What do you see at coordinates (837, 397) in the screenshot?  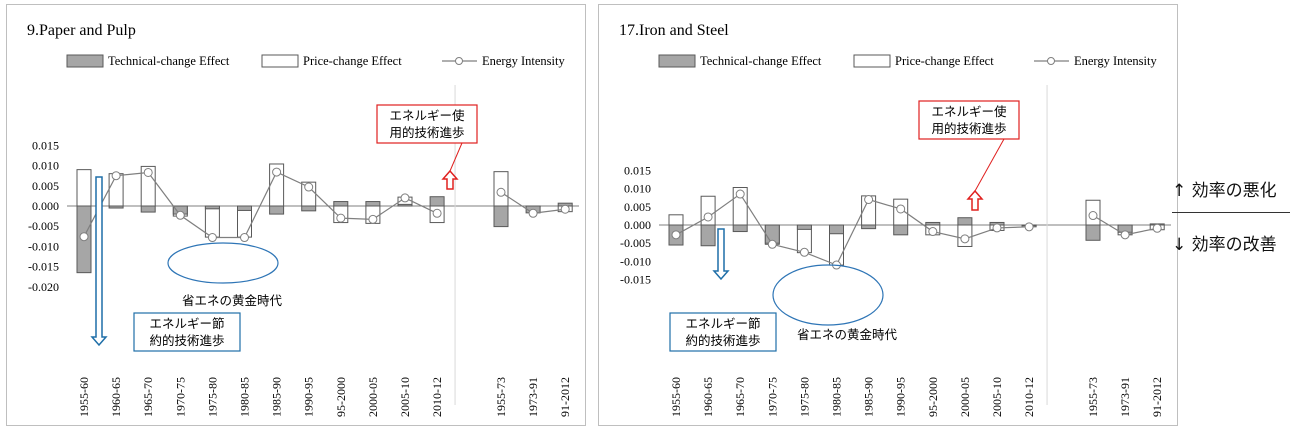 I see `x-tick-label: 1980-85` at bounding box center [837, 397].